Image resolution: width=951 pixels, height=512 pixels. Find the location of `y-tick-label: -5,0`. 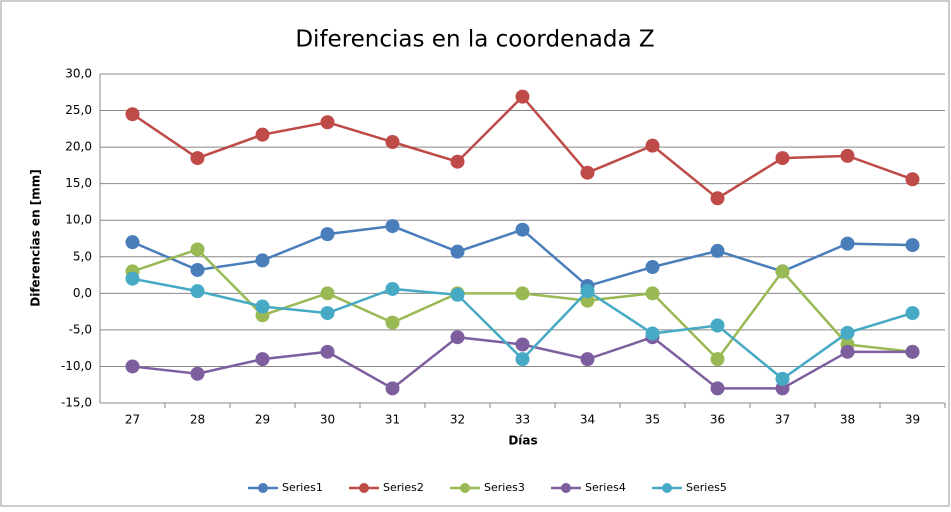

y-tick-label: -5,0 is located at coordinates (80, 329).